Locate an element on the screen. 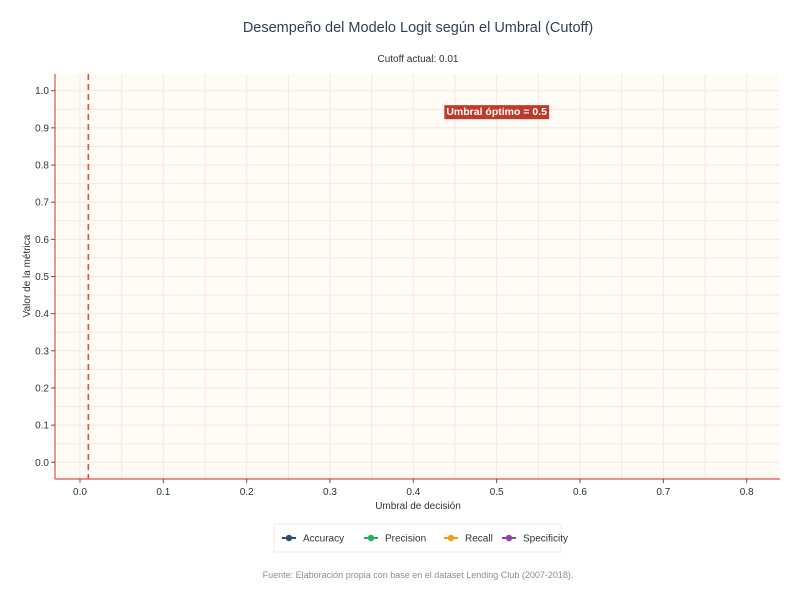  optimal-threshold-label-bg is located at coordinates (497, 112).